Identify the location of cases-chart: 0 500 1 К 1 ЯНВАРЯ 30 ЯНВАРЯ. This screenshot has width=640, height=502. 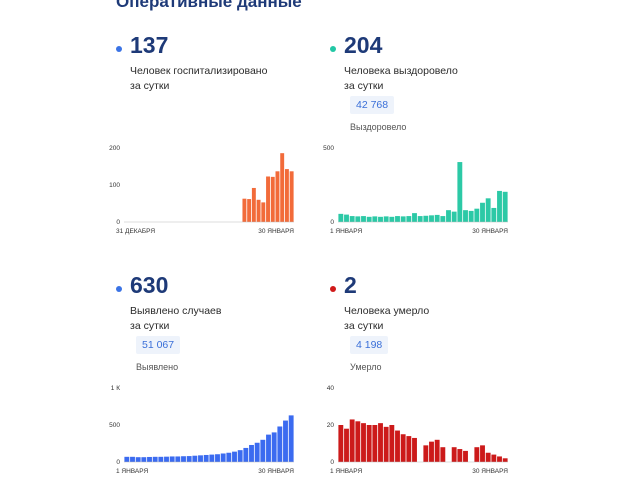
(201, 430).